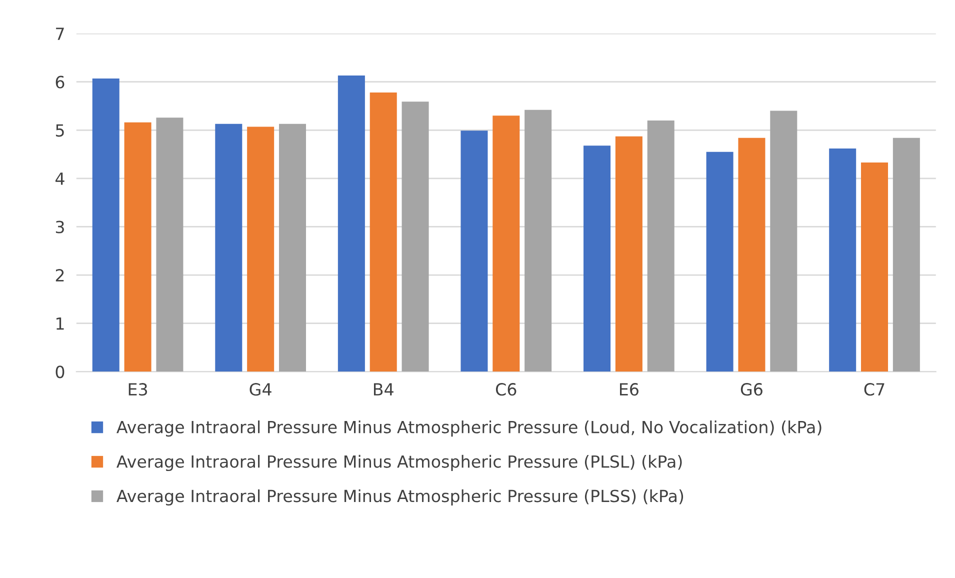  Describe the element at coordinates (138, 389) in the screenshot. I see `x-tick-label: E3` at that location.